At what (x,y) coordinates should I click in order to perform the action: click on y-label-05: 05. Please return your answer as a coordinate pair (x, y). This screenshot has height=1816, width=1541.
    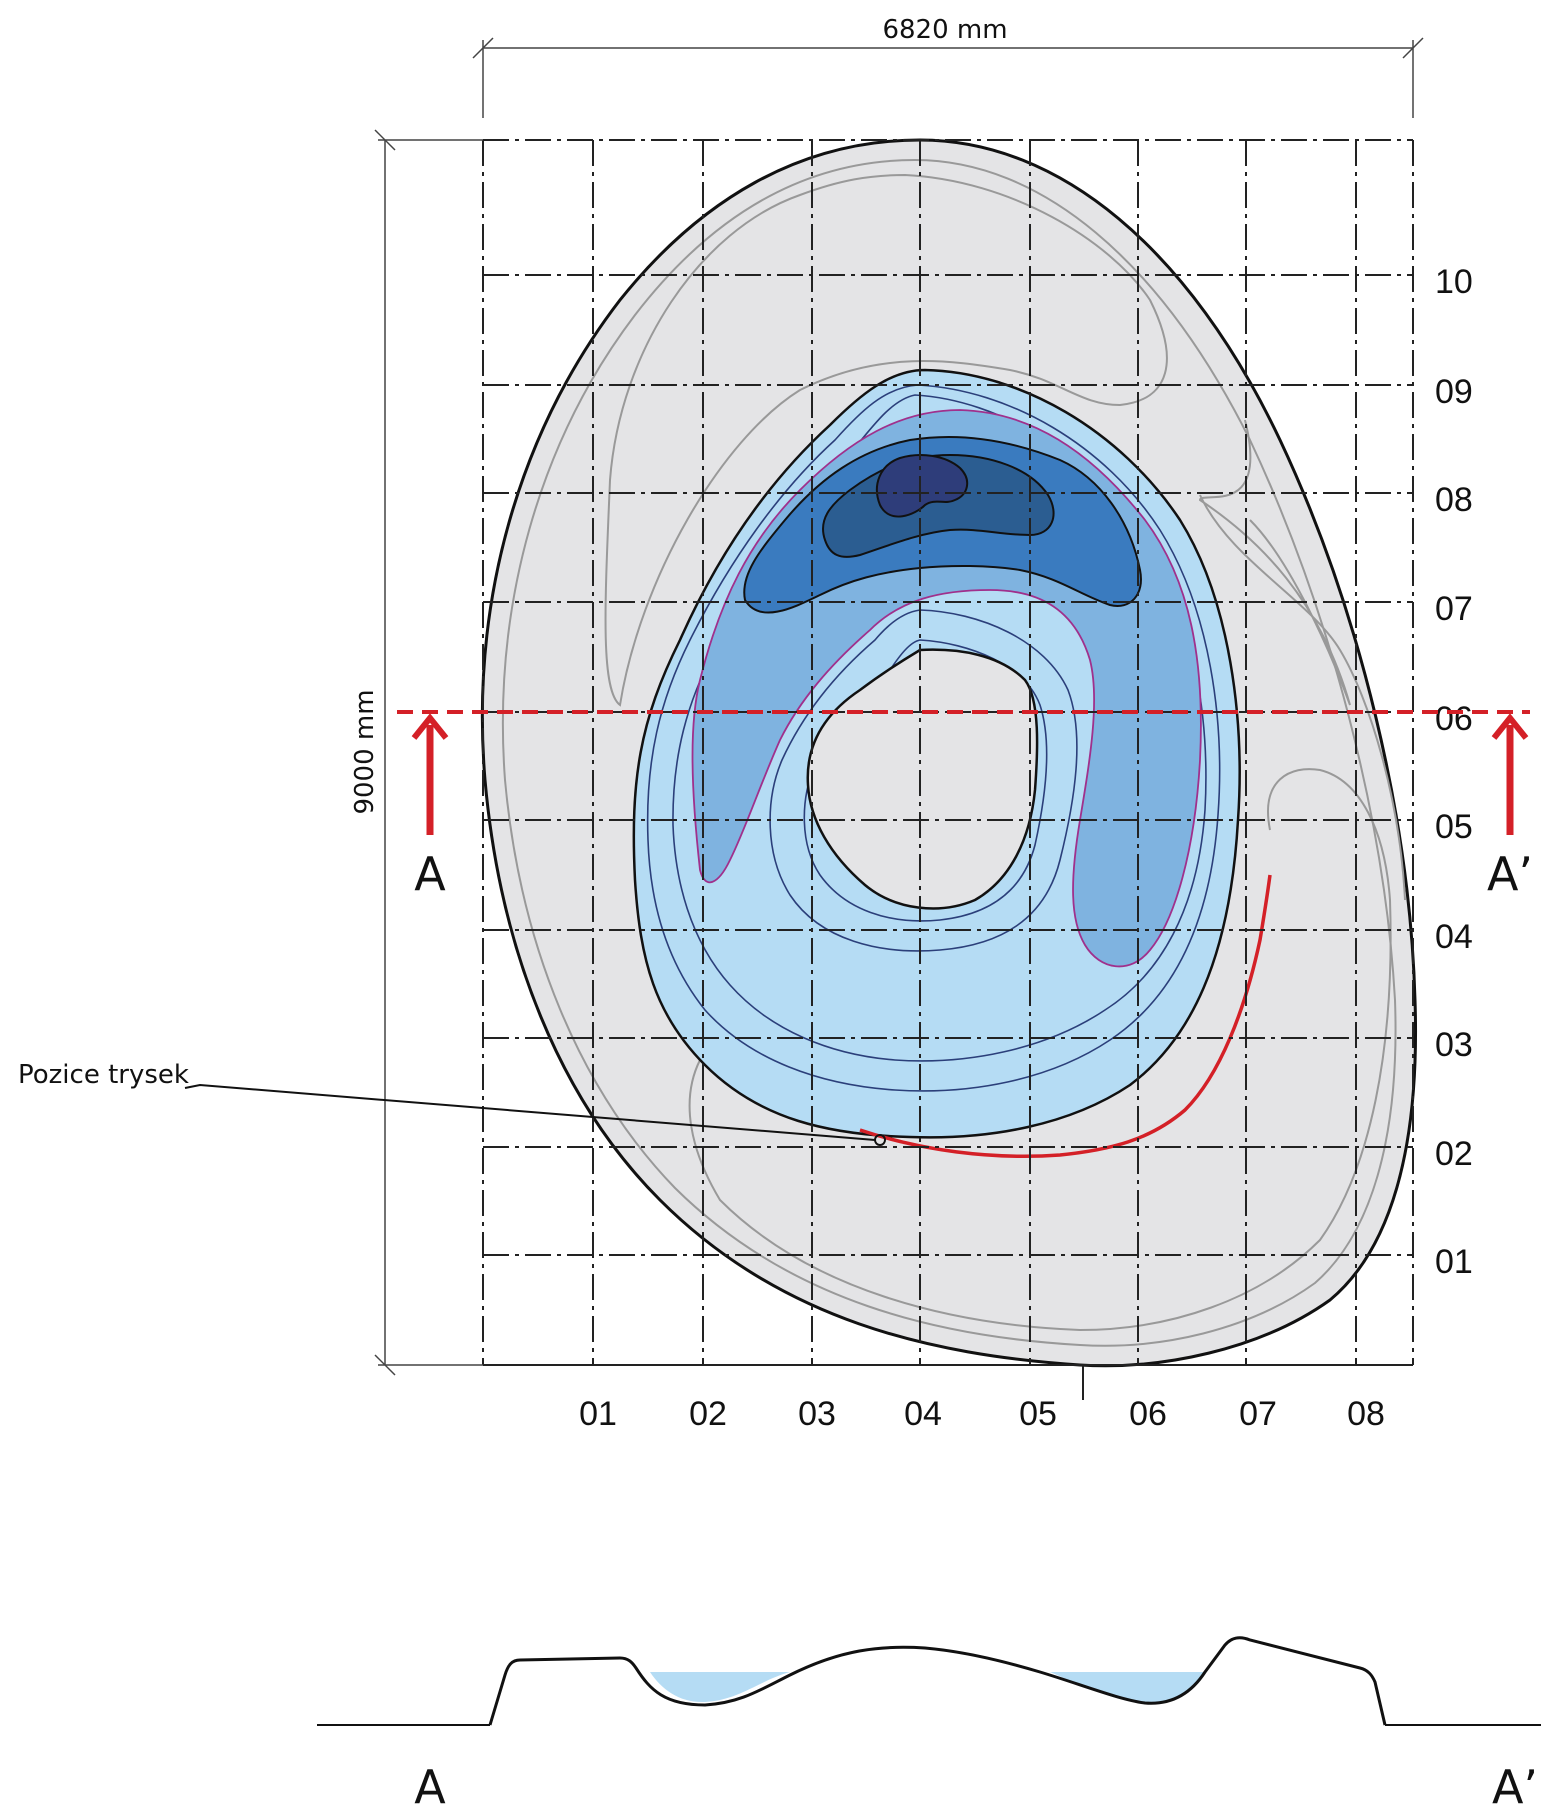
    Looking at the image, I should click on (1454, 827).